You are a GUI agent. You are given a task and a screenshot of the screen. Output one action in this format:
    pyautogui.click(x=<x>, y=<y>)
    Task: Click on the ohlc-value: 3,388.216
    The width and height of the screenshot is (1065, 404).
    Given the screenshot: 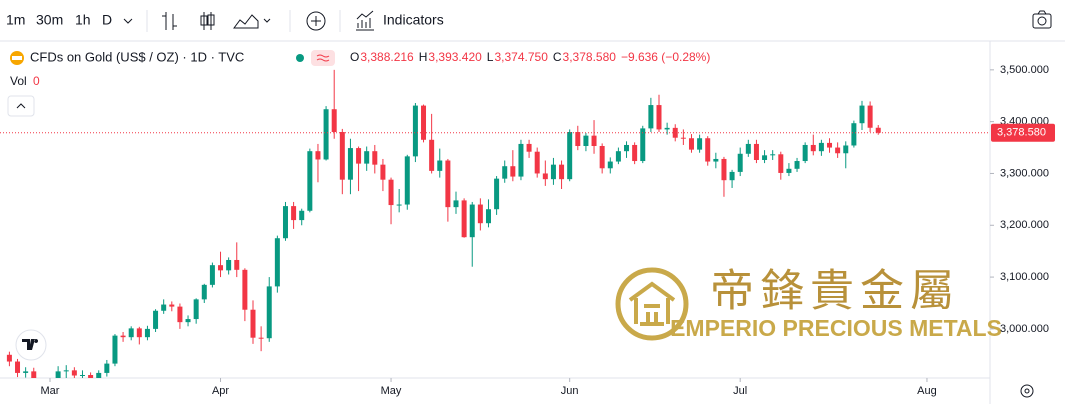 What is the action you would take?
    pyautogui.click(x=387, y=57)
    